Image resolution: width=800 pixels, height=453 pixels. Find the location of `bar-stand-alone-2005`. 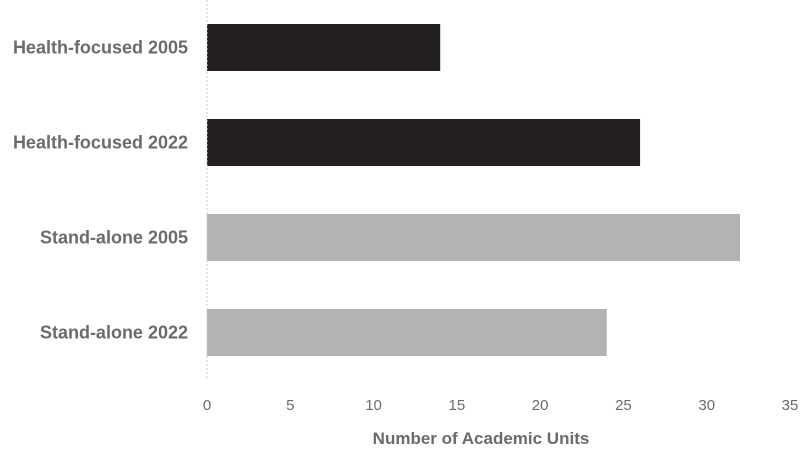

bar-stand-alone-2005 is located at coordinates (474, 237).